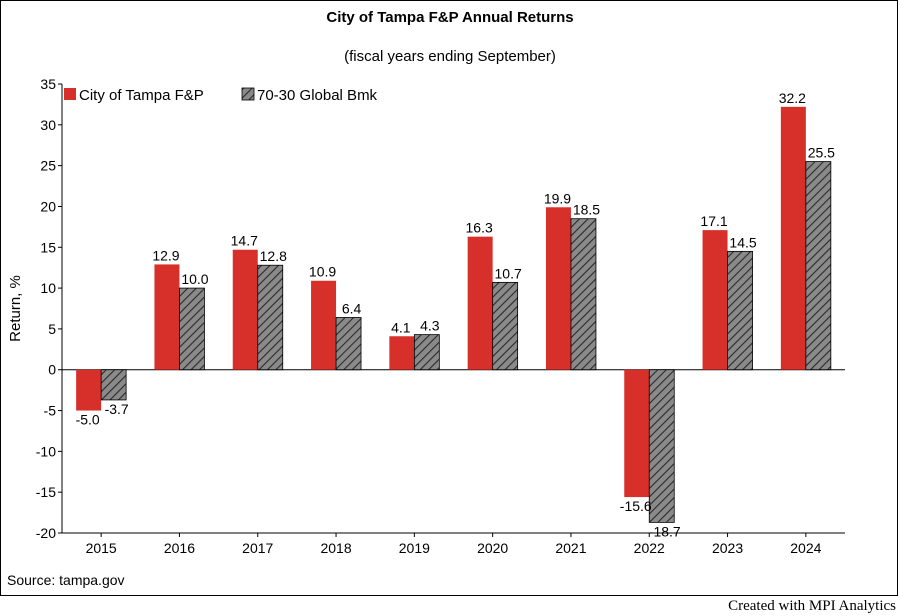 The height and width of the screenshot is (616, 900). What do you see at coordinates (192, 329) in the screenshot?
I see `benchmark-bar-2016` at bounding box center [192, 329].